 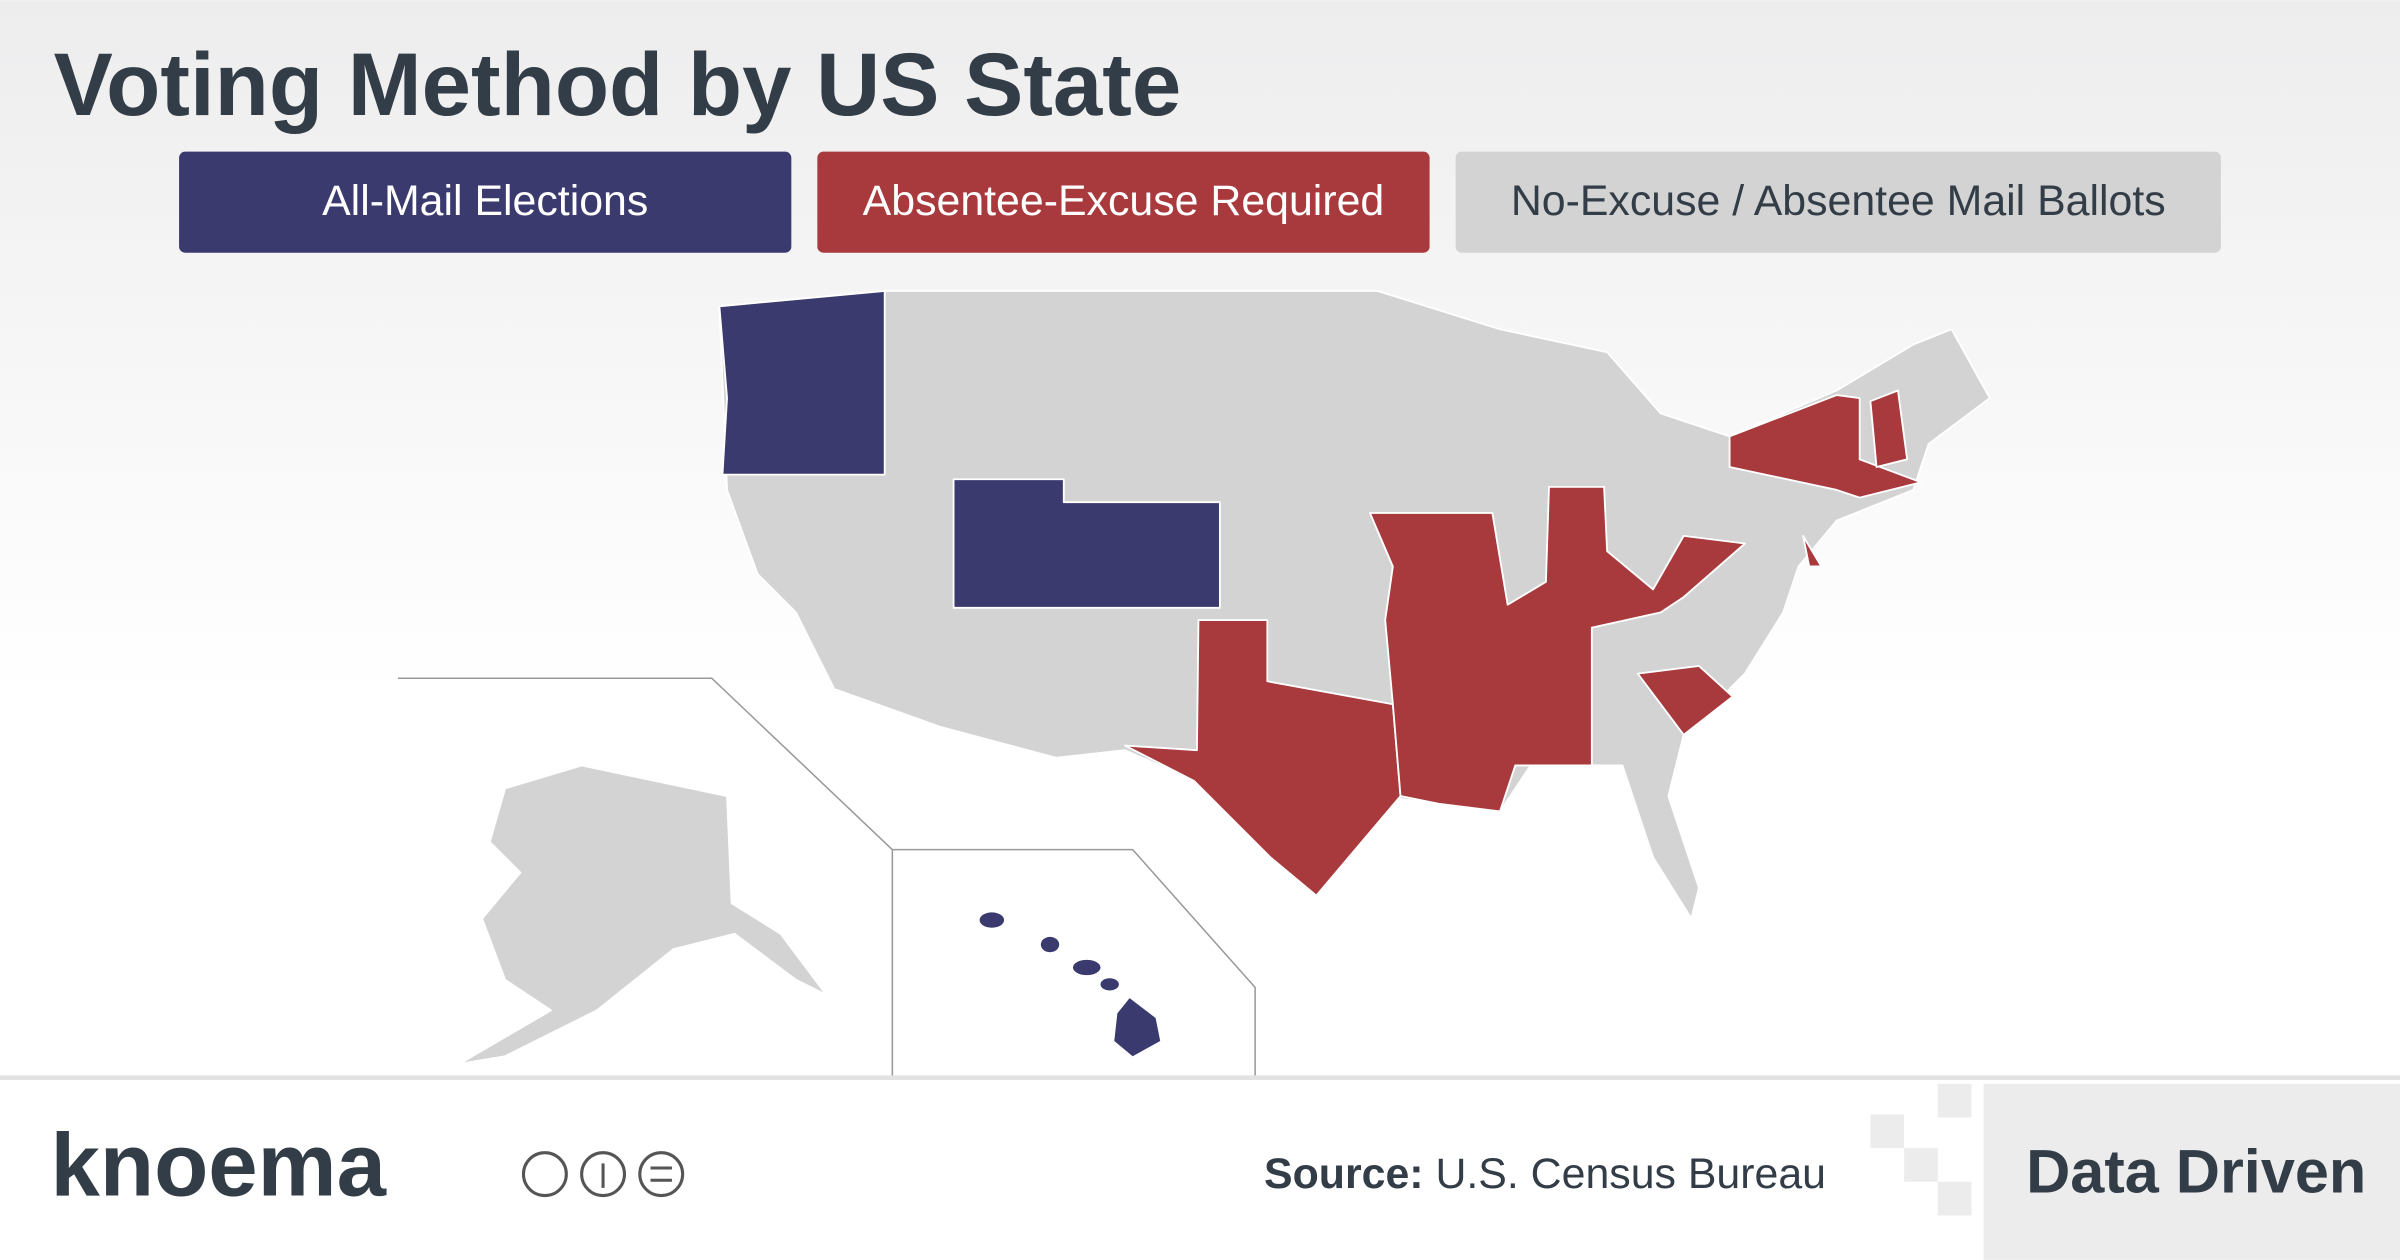 What do you see at coordinates (1344, 1174) in the screenshot?
I see `source-label: Source:` at bounding box center [1344, 1174].